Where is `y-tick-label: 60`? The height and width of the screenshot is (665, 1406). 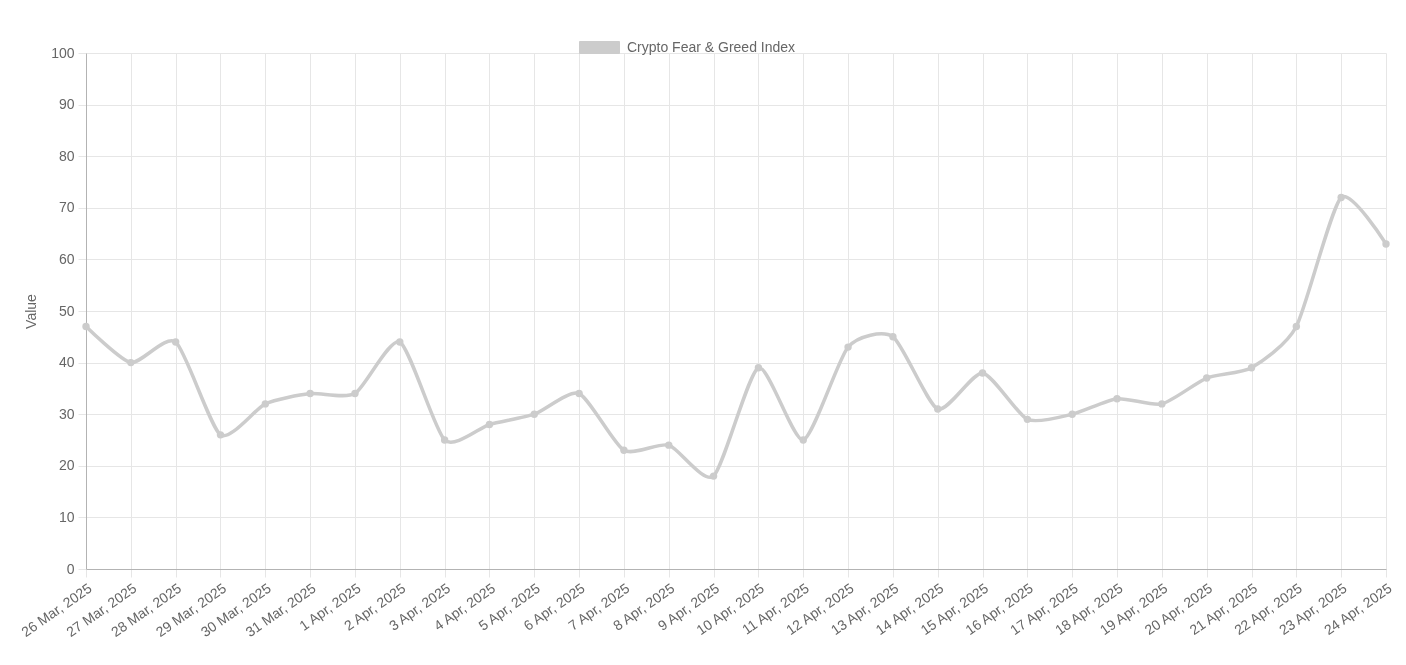
y-tick-label: 60 is located at coordinates (66, 258).